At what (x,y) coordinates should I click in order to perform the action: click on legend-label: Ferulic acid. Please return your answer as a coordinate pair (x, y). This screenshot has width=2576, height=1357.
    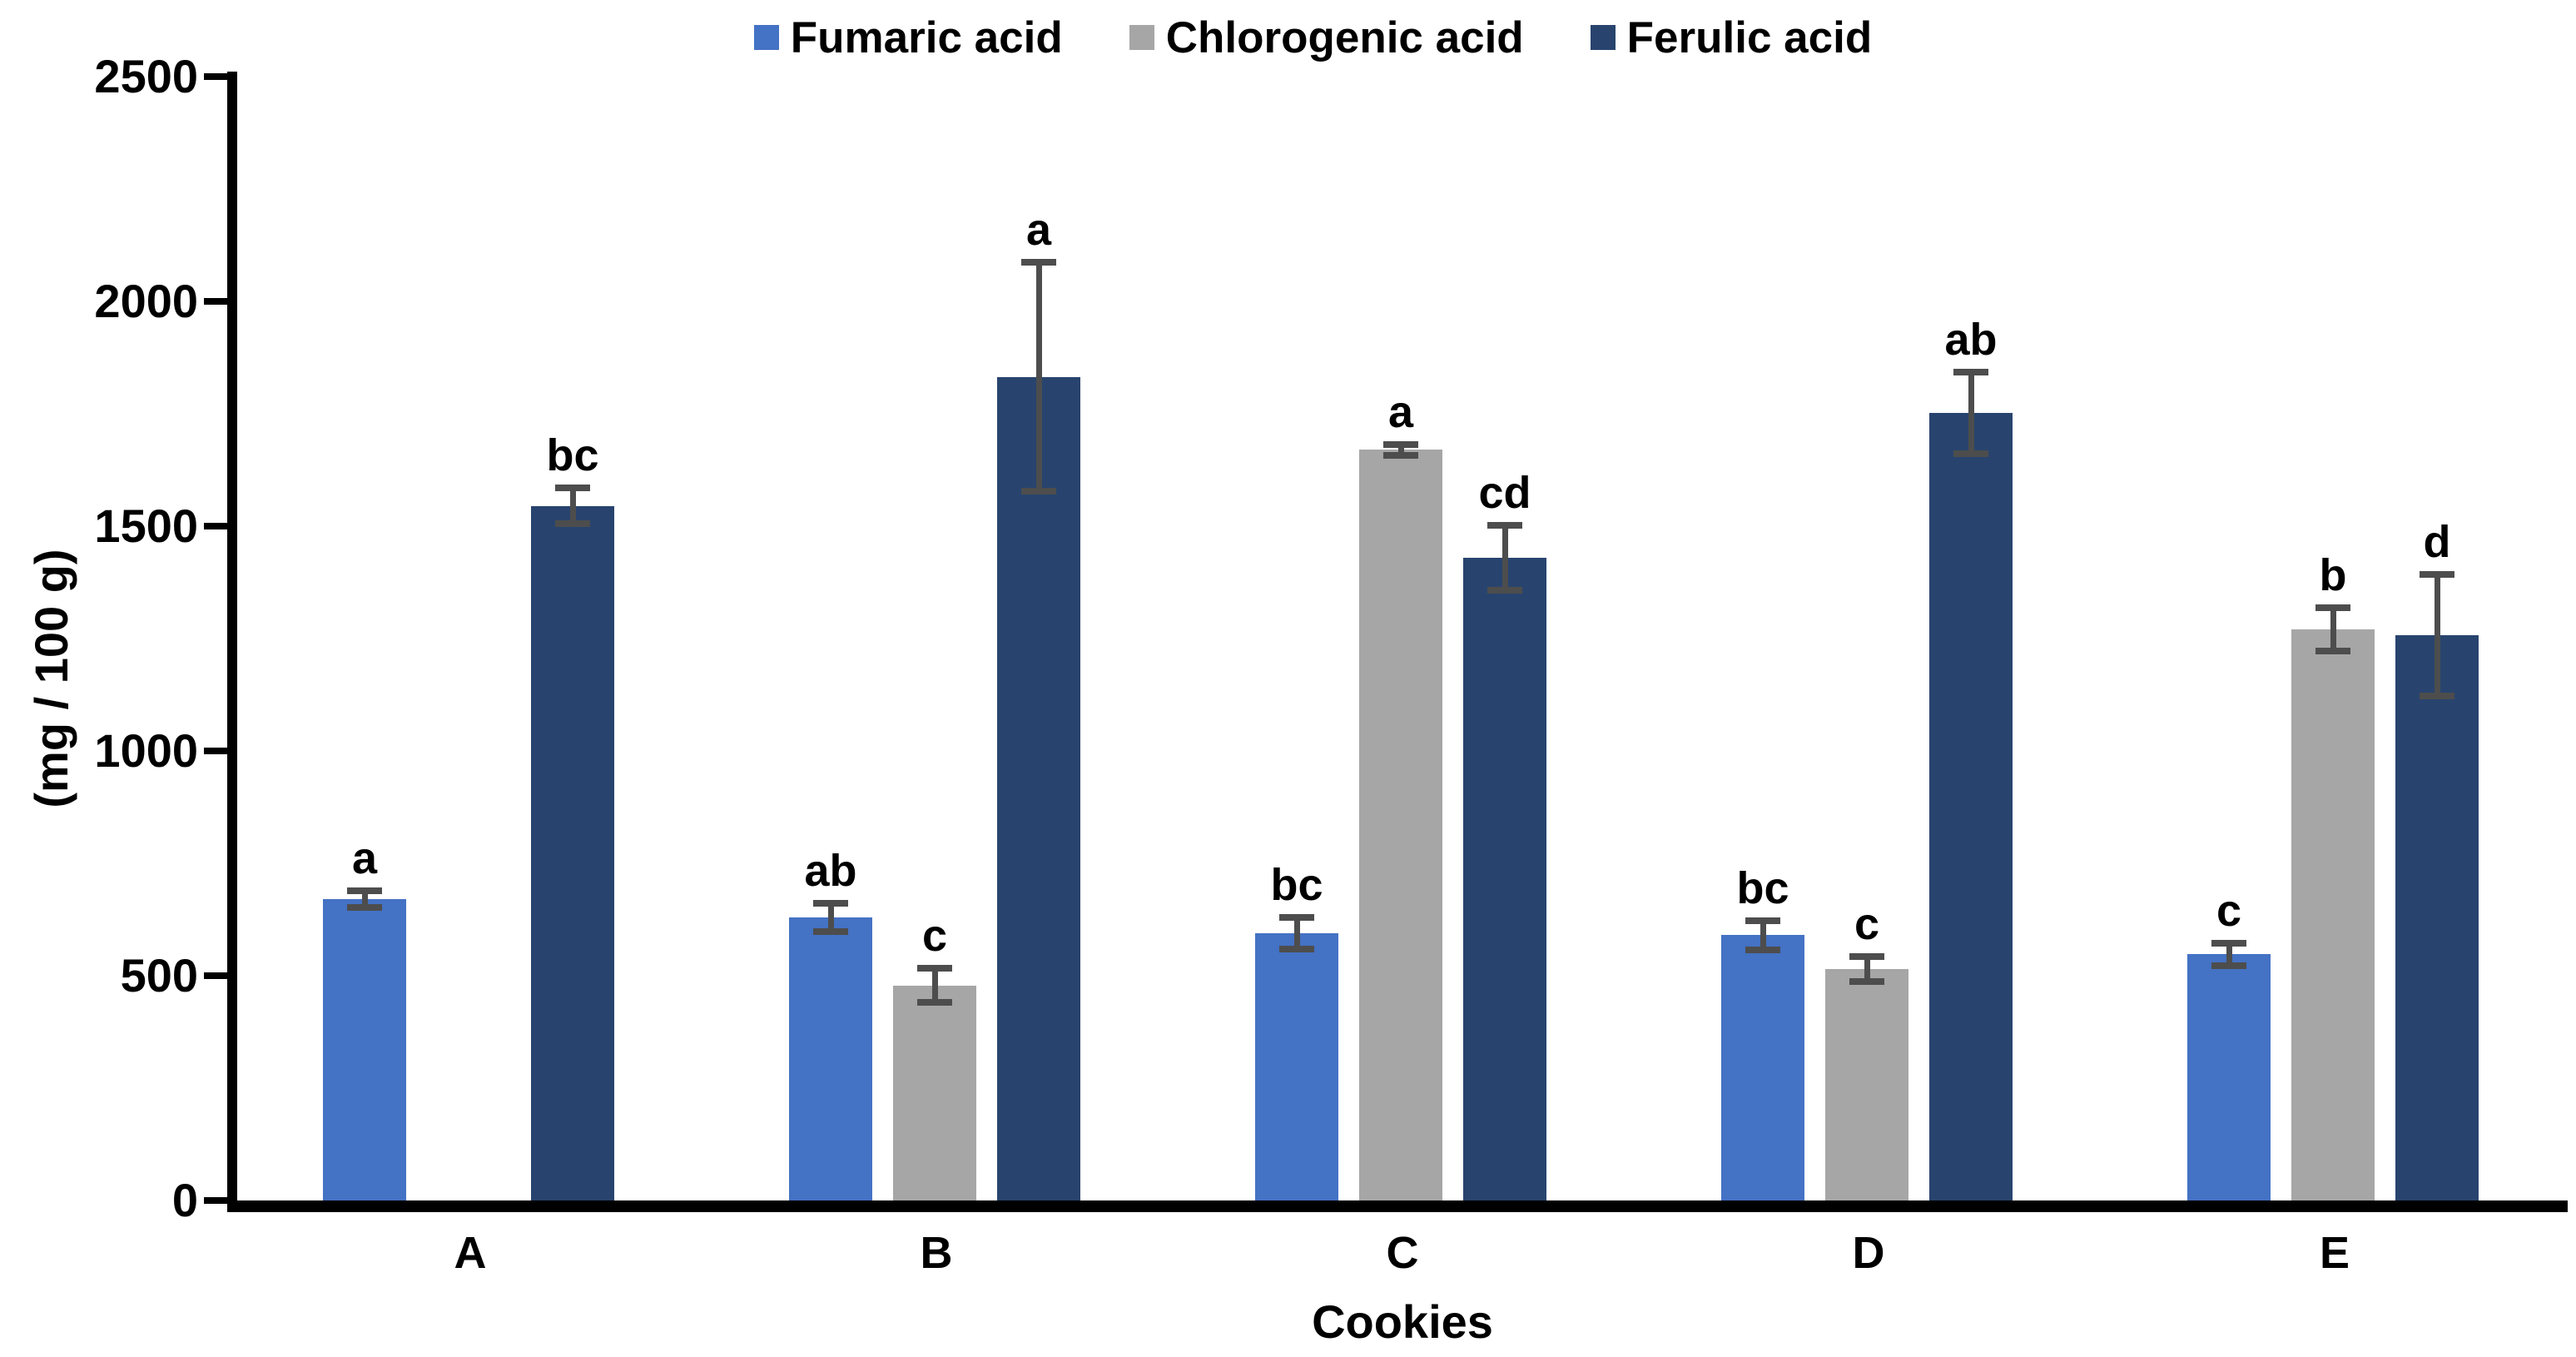
    Looking at the image, I should click on (1749, 37).